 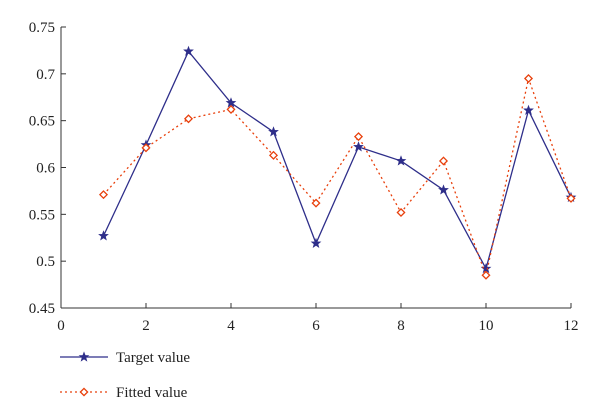 What do you see at coordinates (401, 326) in the screenshot?
I see `x-tick-label: 8` at bounding box center [401, 326].